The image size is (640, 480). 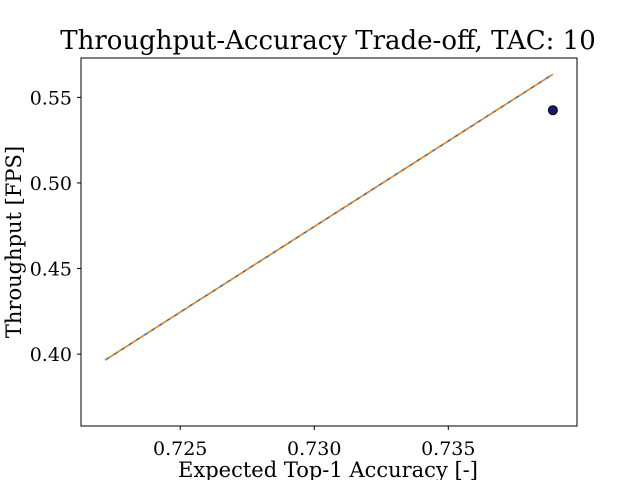 I want to click on chart-title: Throughput-Accuracy Trade-off, TAC: 10, so click(x=328, y=41).